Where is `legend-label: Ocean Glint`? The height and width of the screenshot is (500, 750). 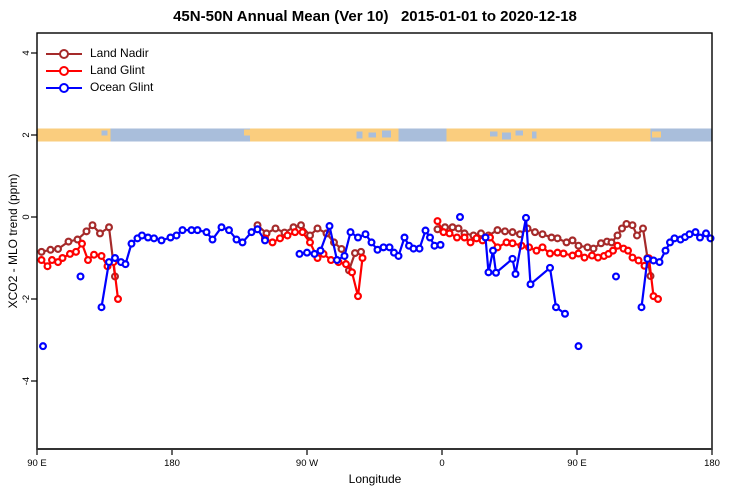
legend-label: Ocean Glint is located at coordinates (122, 87).